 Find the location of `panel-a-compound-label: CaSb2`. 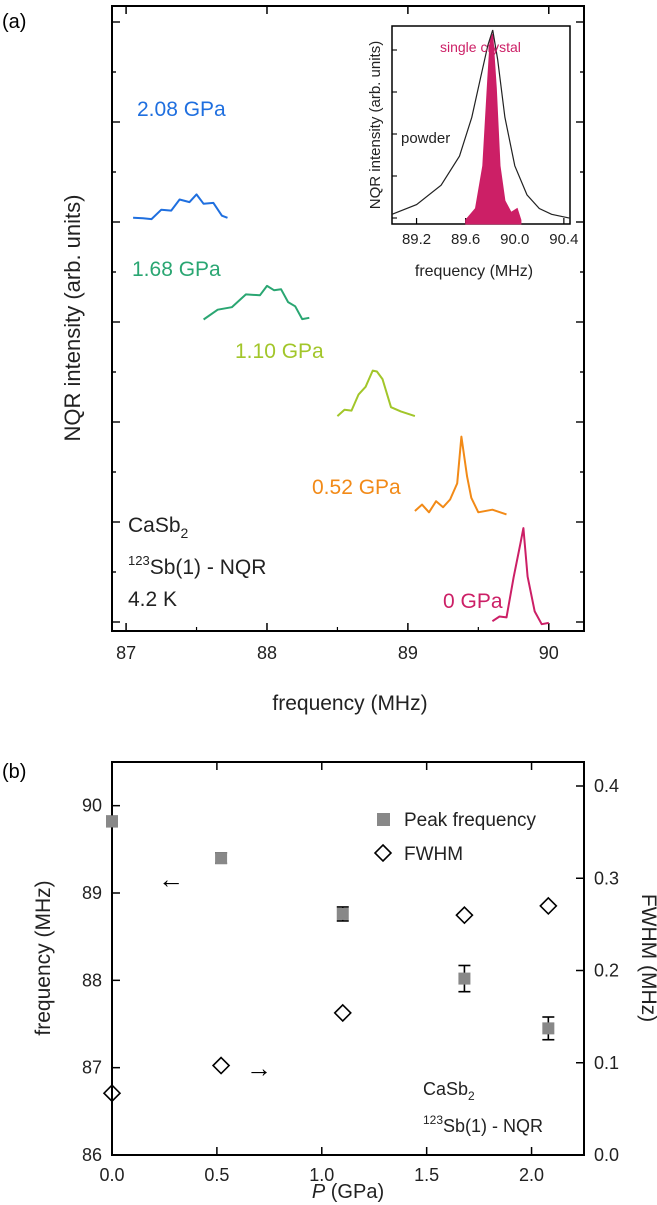

panel-a-compound-label: CaSb2 is located at coordinates (158, 527).